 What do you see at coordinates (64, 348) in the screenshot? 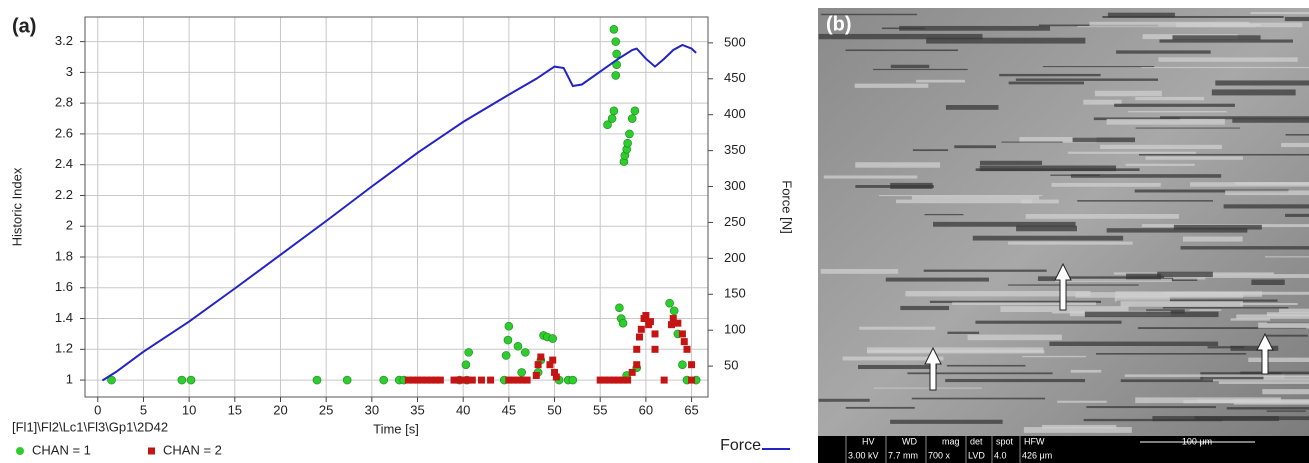
I see `y-tick-label: 1.2` at bounding box center [64, 348].